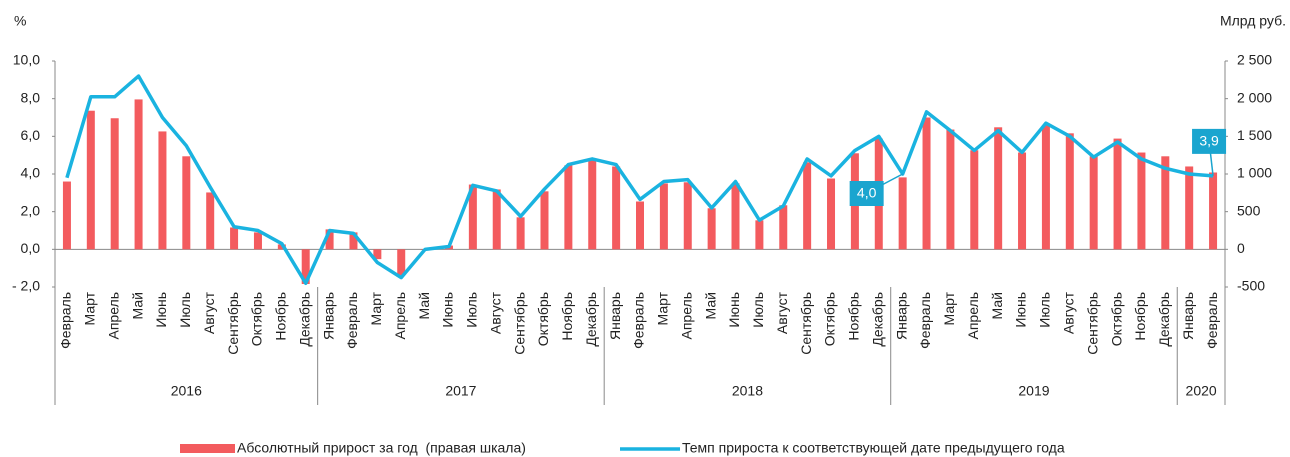 Image resolution: width=1290 pixels, height=457 pixels. What do you see at coordinates (31, 135) in the screenshot?
I see `y-tick-label: 6,0` at bounding box center [31, 135].